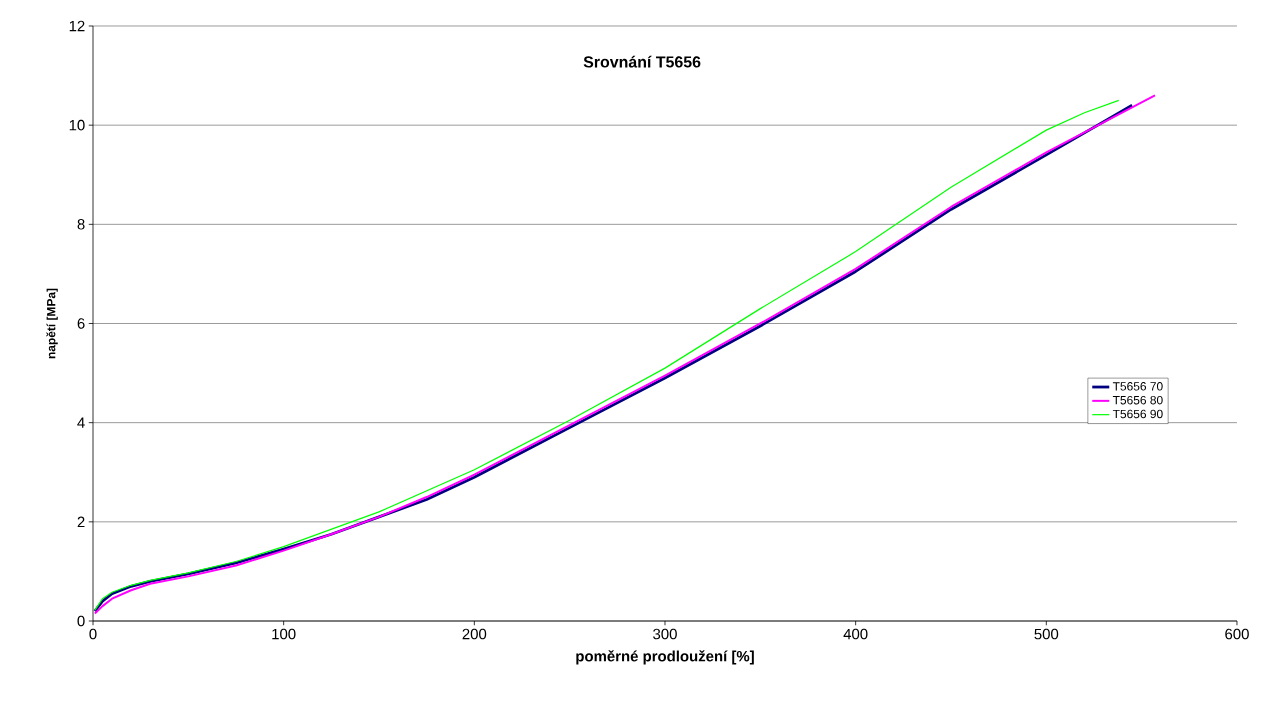  What do you see at coordinates (855, 634) in the screenshot?
I see `x-tick-label: 400` at bounding box center [855, 634].